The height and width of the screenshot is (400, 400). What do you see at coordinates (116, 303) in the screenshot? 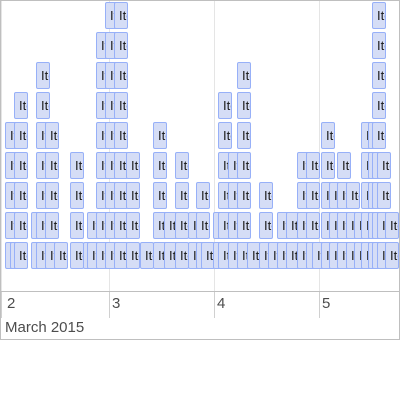
I see `axis-label-day-3: 3` at bounding box center [116, 303].